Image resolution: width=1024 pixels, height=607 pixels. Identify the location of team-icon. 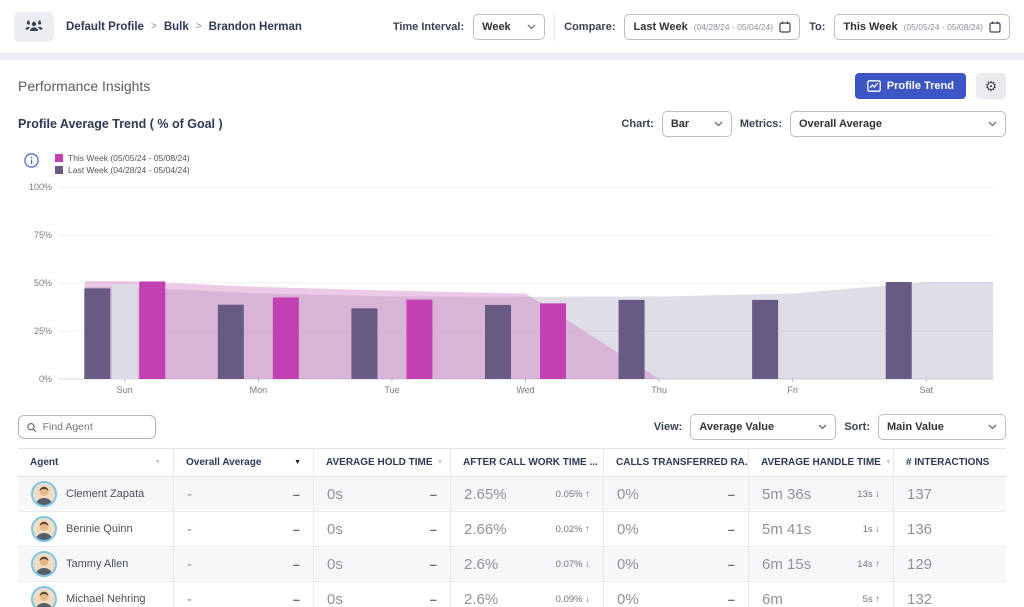
(34, 25).